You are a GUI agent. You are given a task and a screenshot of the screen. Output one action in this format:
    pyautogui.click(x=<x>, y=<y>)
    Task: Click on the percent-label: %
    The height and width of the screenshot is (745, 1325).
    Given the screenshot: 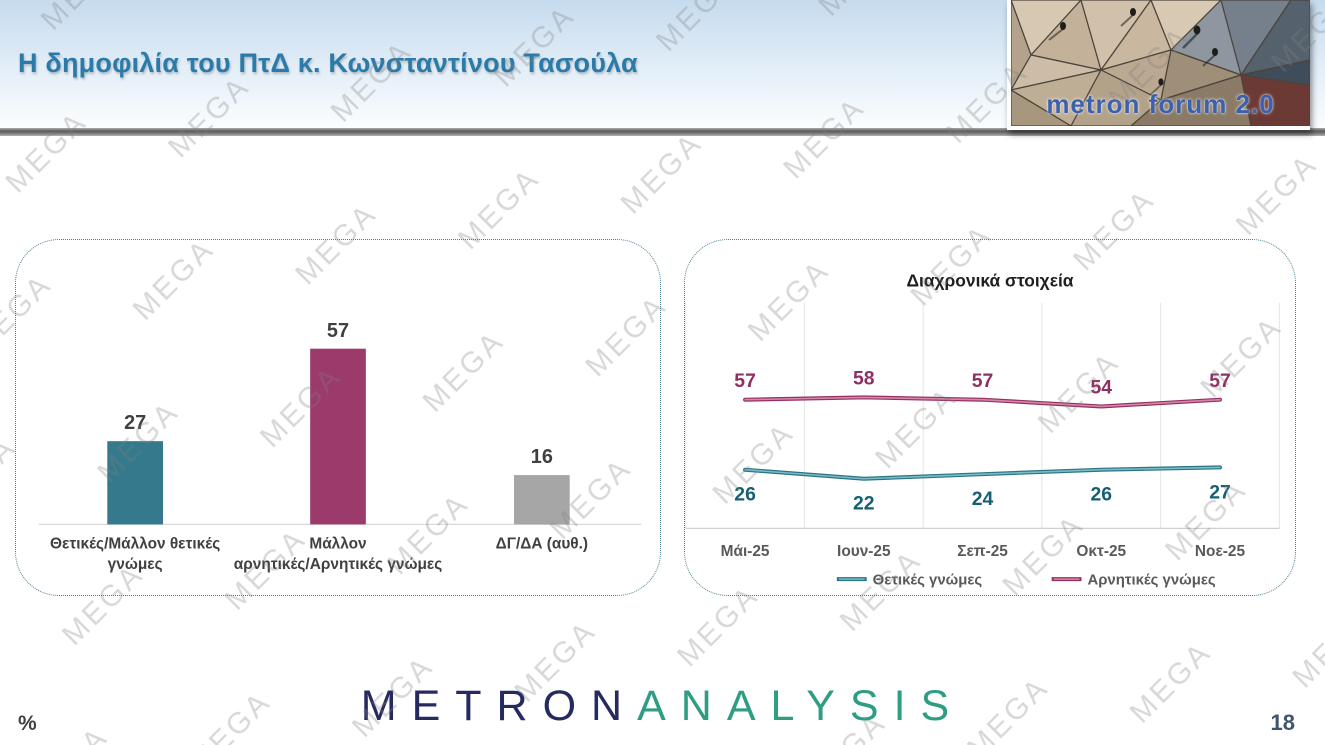 What is the action you would take?
    pyautogui.click(x=27, y=723)
    